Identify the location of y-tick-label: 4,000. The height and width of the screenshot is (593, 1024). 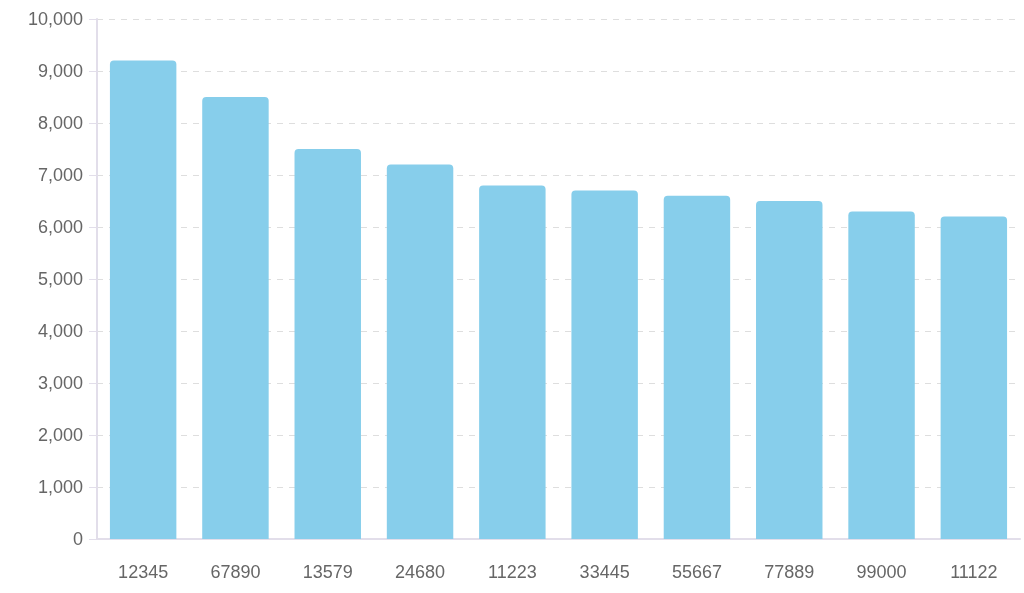
(60, 331).